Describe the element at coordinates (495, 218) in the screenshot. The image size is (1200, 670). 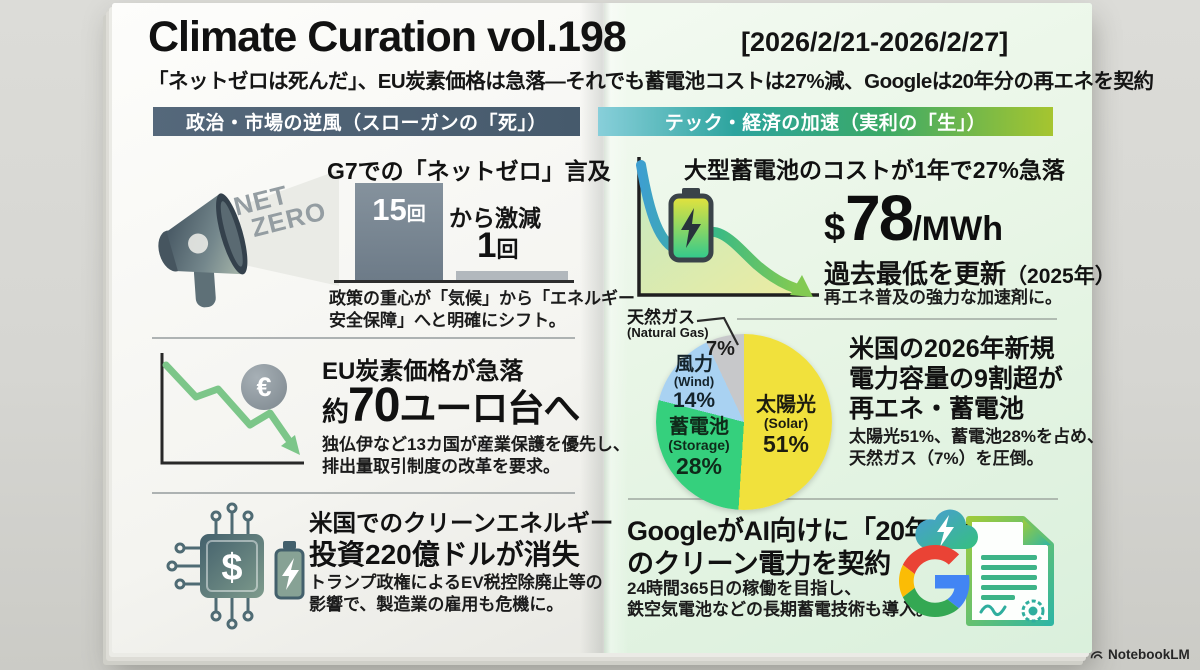
I see `bar-annotation: から激減` at that location.